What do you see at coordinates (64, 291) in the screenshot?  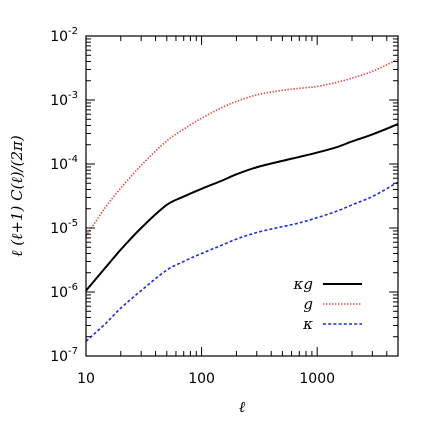 I see `y-tick-label: 10⁻⁶` at bounding box center [64, 291].